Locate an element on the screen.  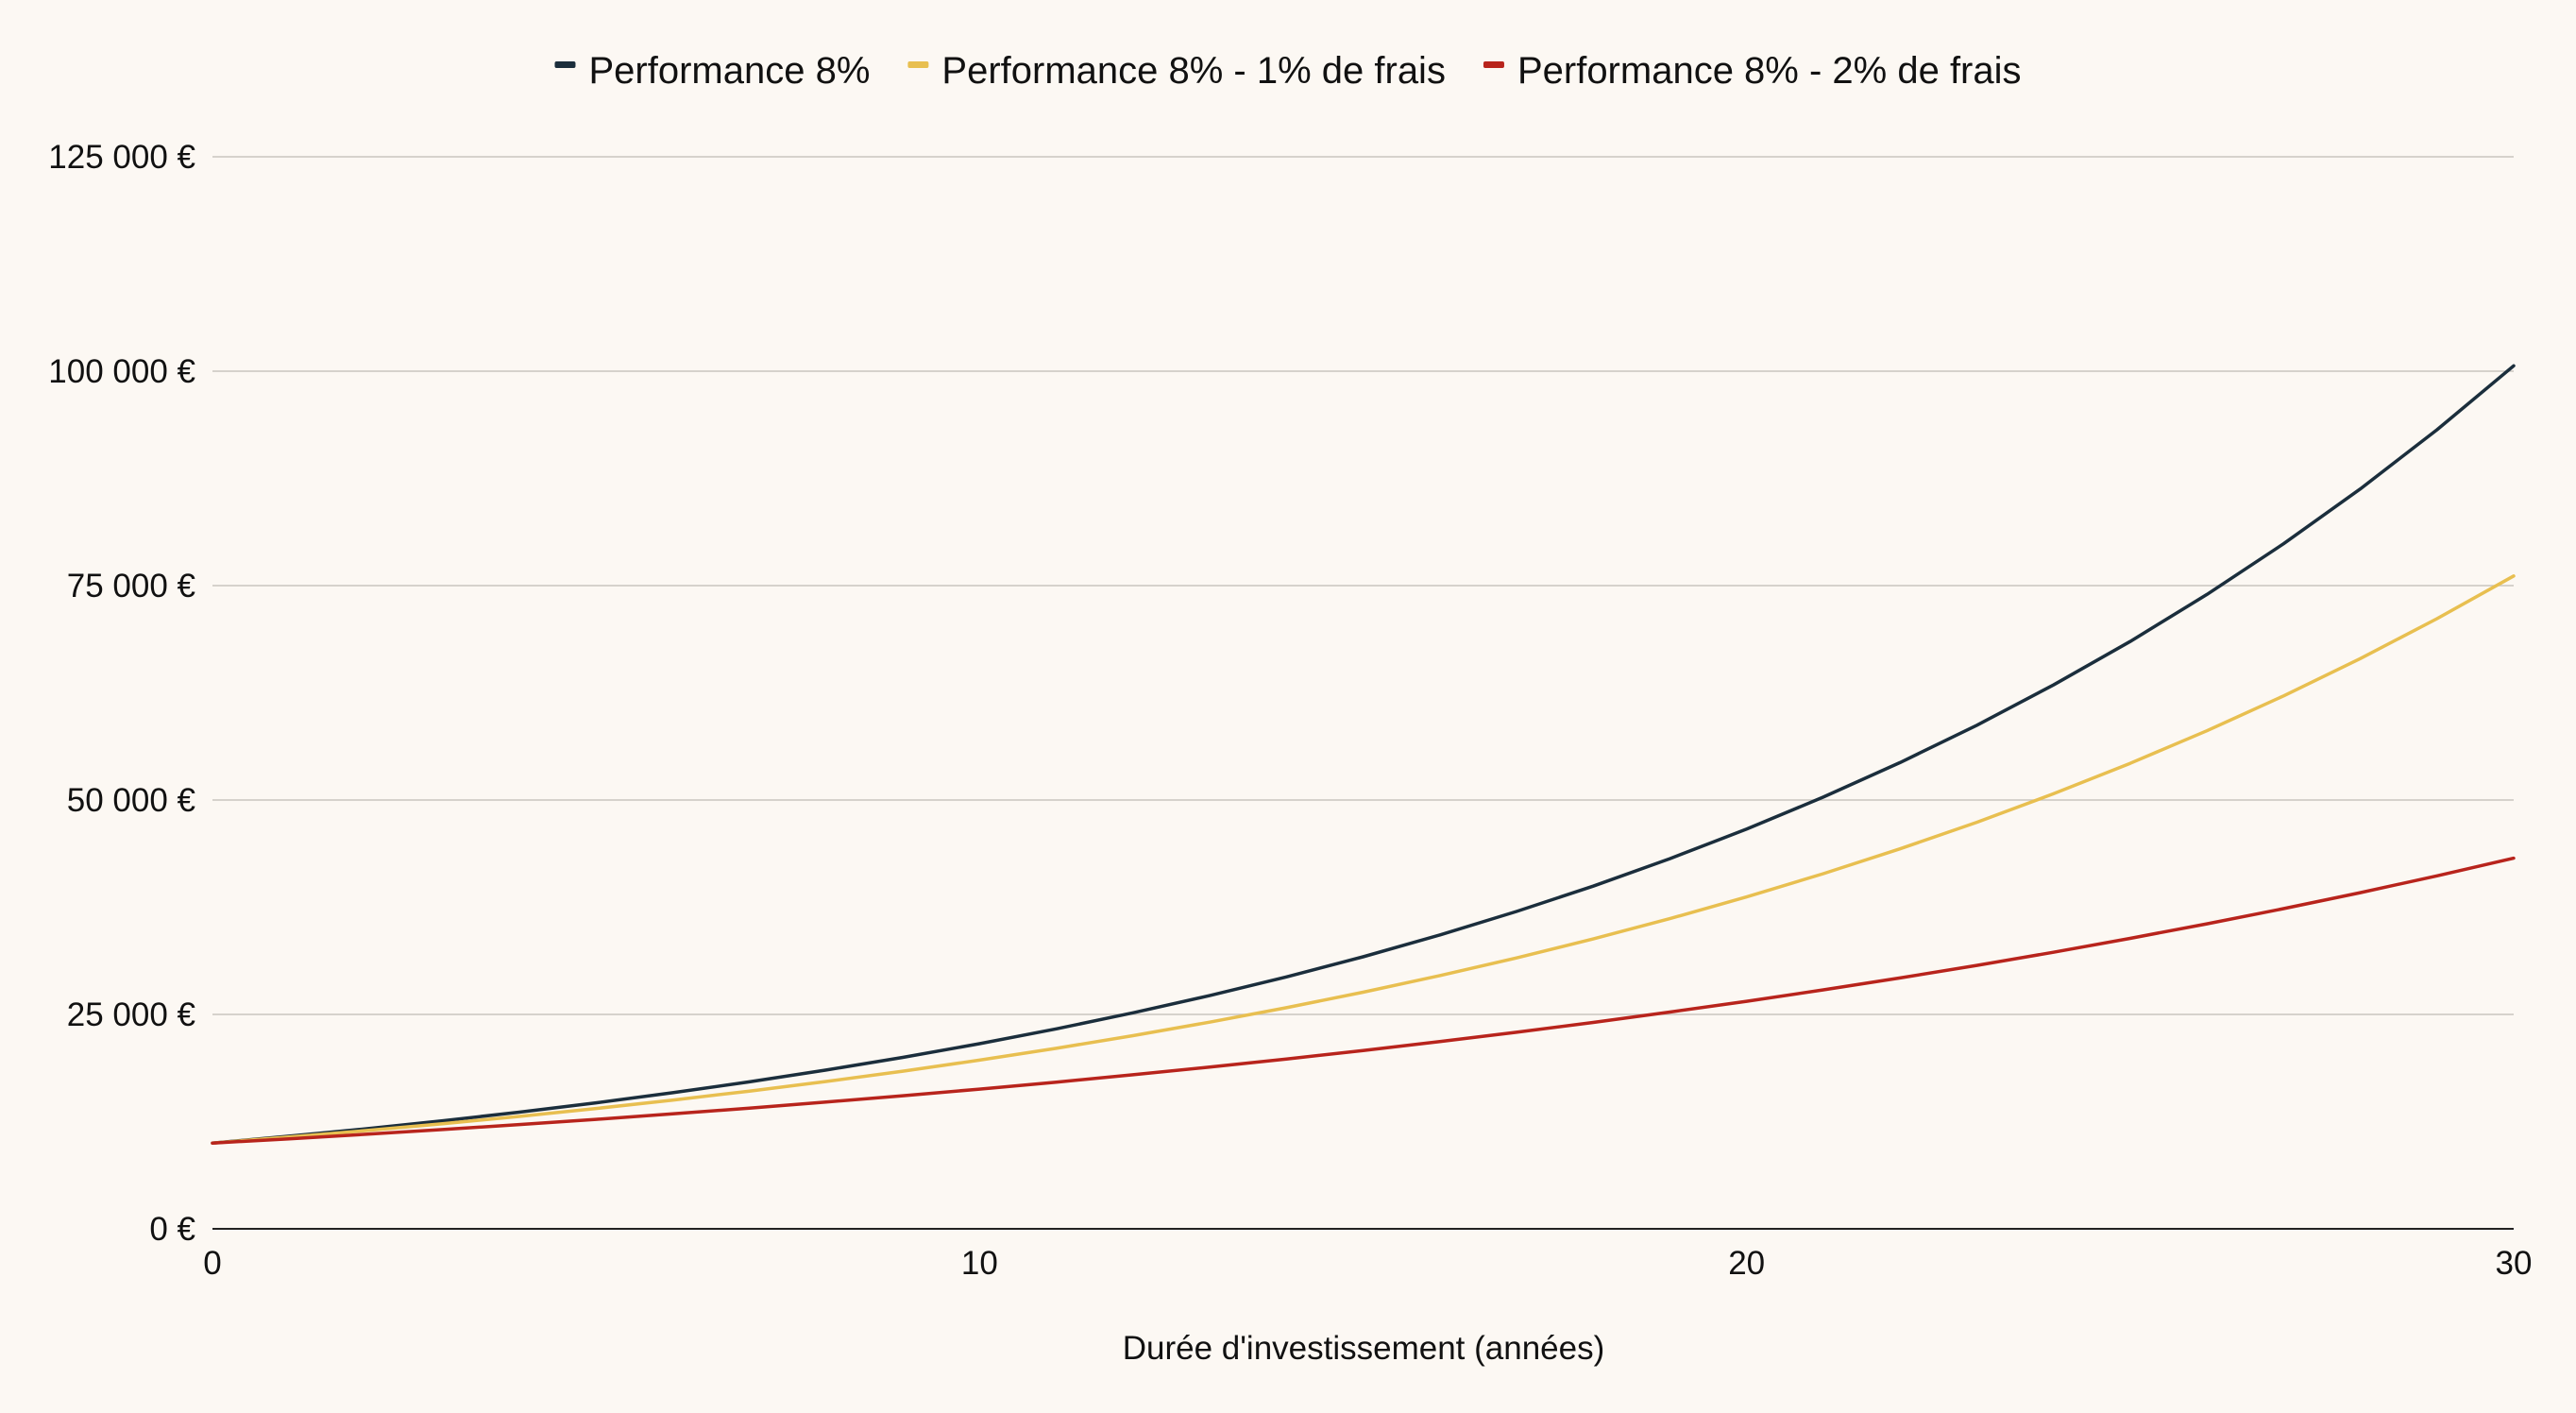
y-tick-label: 25 000 € is located at coordinates (131, 1014).